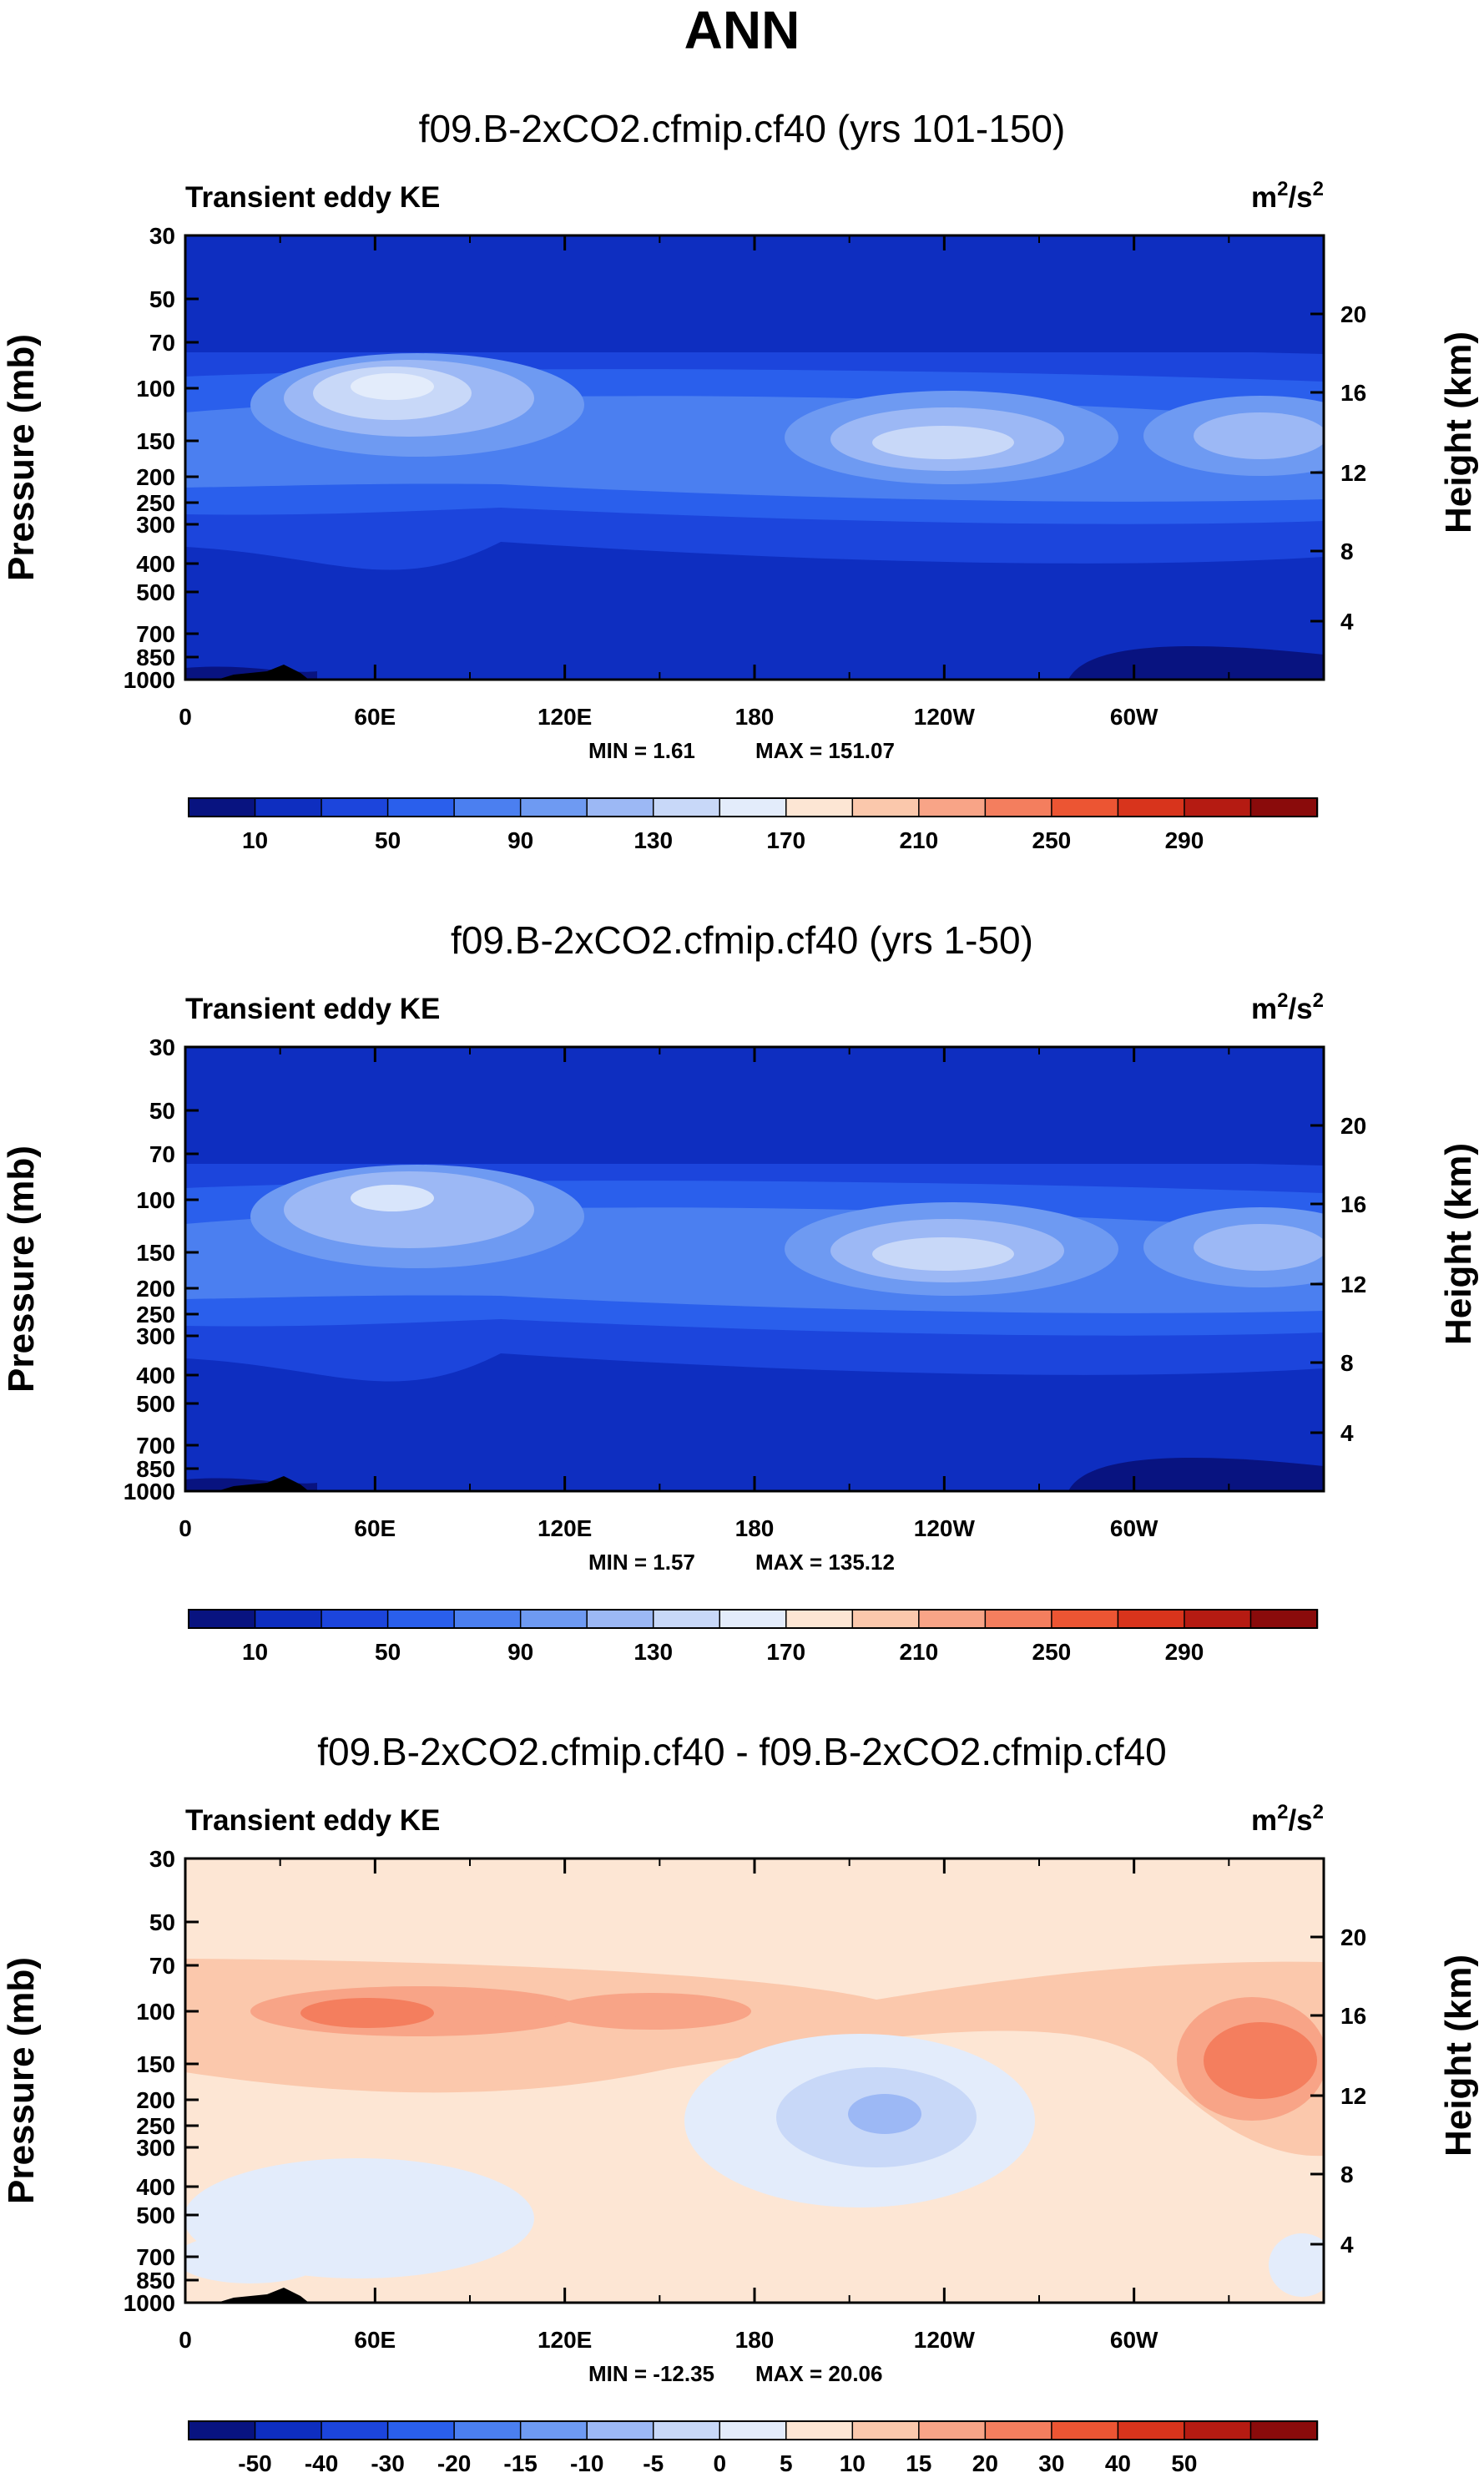 This screenshot has height=2483, width=1484. I want to click on y-tick-label: 50, so click(162, 1111).